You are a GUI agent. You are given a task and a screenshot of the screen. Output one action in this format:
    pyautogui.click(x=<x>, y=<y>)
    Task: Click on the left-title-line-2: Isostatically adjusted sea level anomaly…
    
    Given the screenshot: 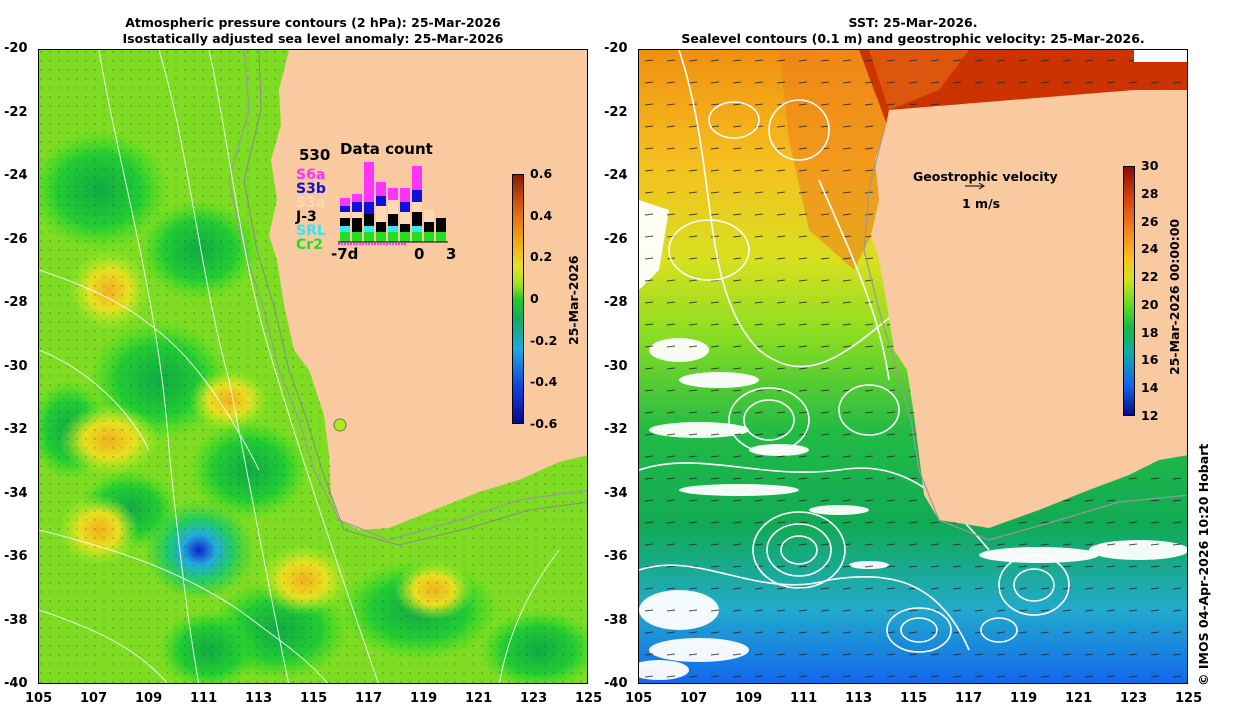 What is the action you would take?
    pyautogui.click(x=313, y=38)
    